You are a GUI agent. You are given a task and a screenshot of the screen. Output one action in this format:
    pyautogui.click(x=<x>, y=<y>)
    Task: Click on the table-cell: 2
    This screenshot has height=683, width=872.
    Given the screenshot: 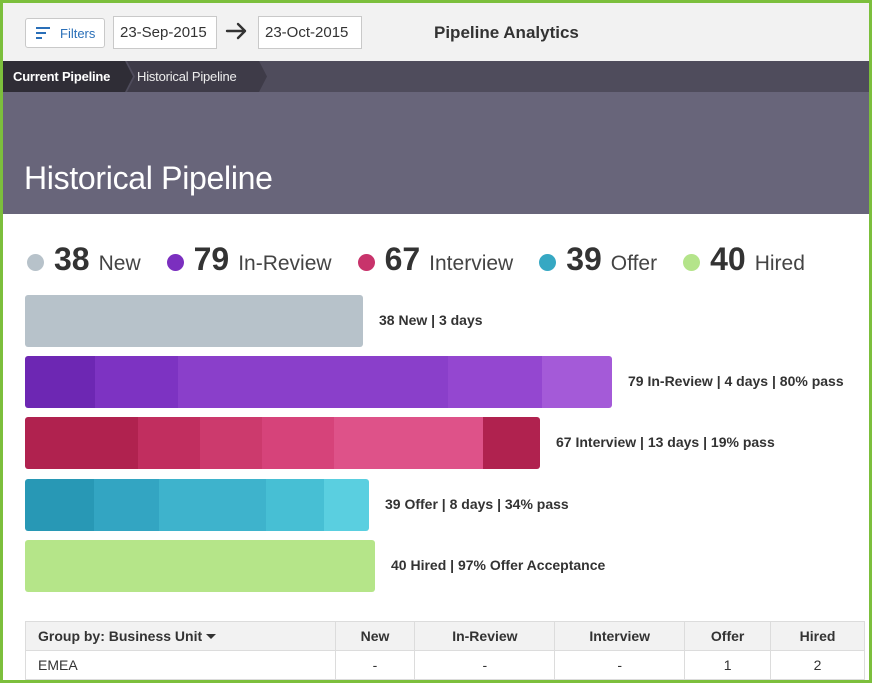 What is the action you would take?
    pyautogui.click(x=817, y=665)
    